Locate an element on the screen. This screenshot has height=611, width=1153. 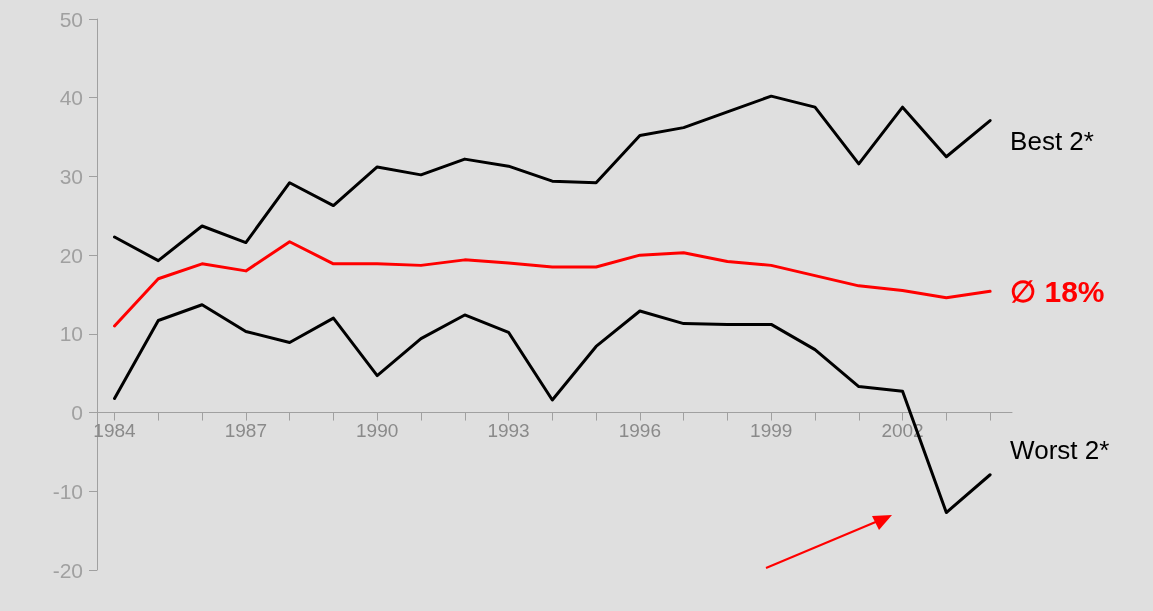
series-label: Best 2* is located at coordinates (1052, 140).